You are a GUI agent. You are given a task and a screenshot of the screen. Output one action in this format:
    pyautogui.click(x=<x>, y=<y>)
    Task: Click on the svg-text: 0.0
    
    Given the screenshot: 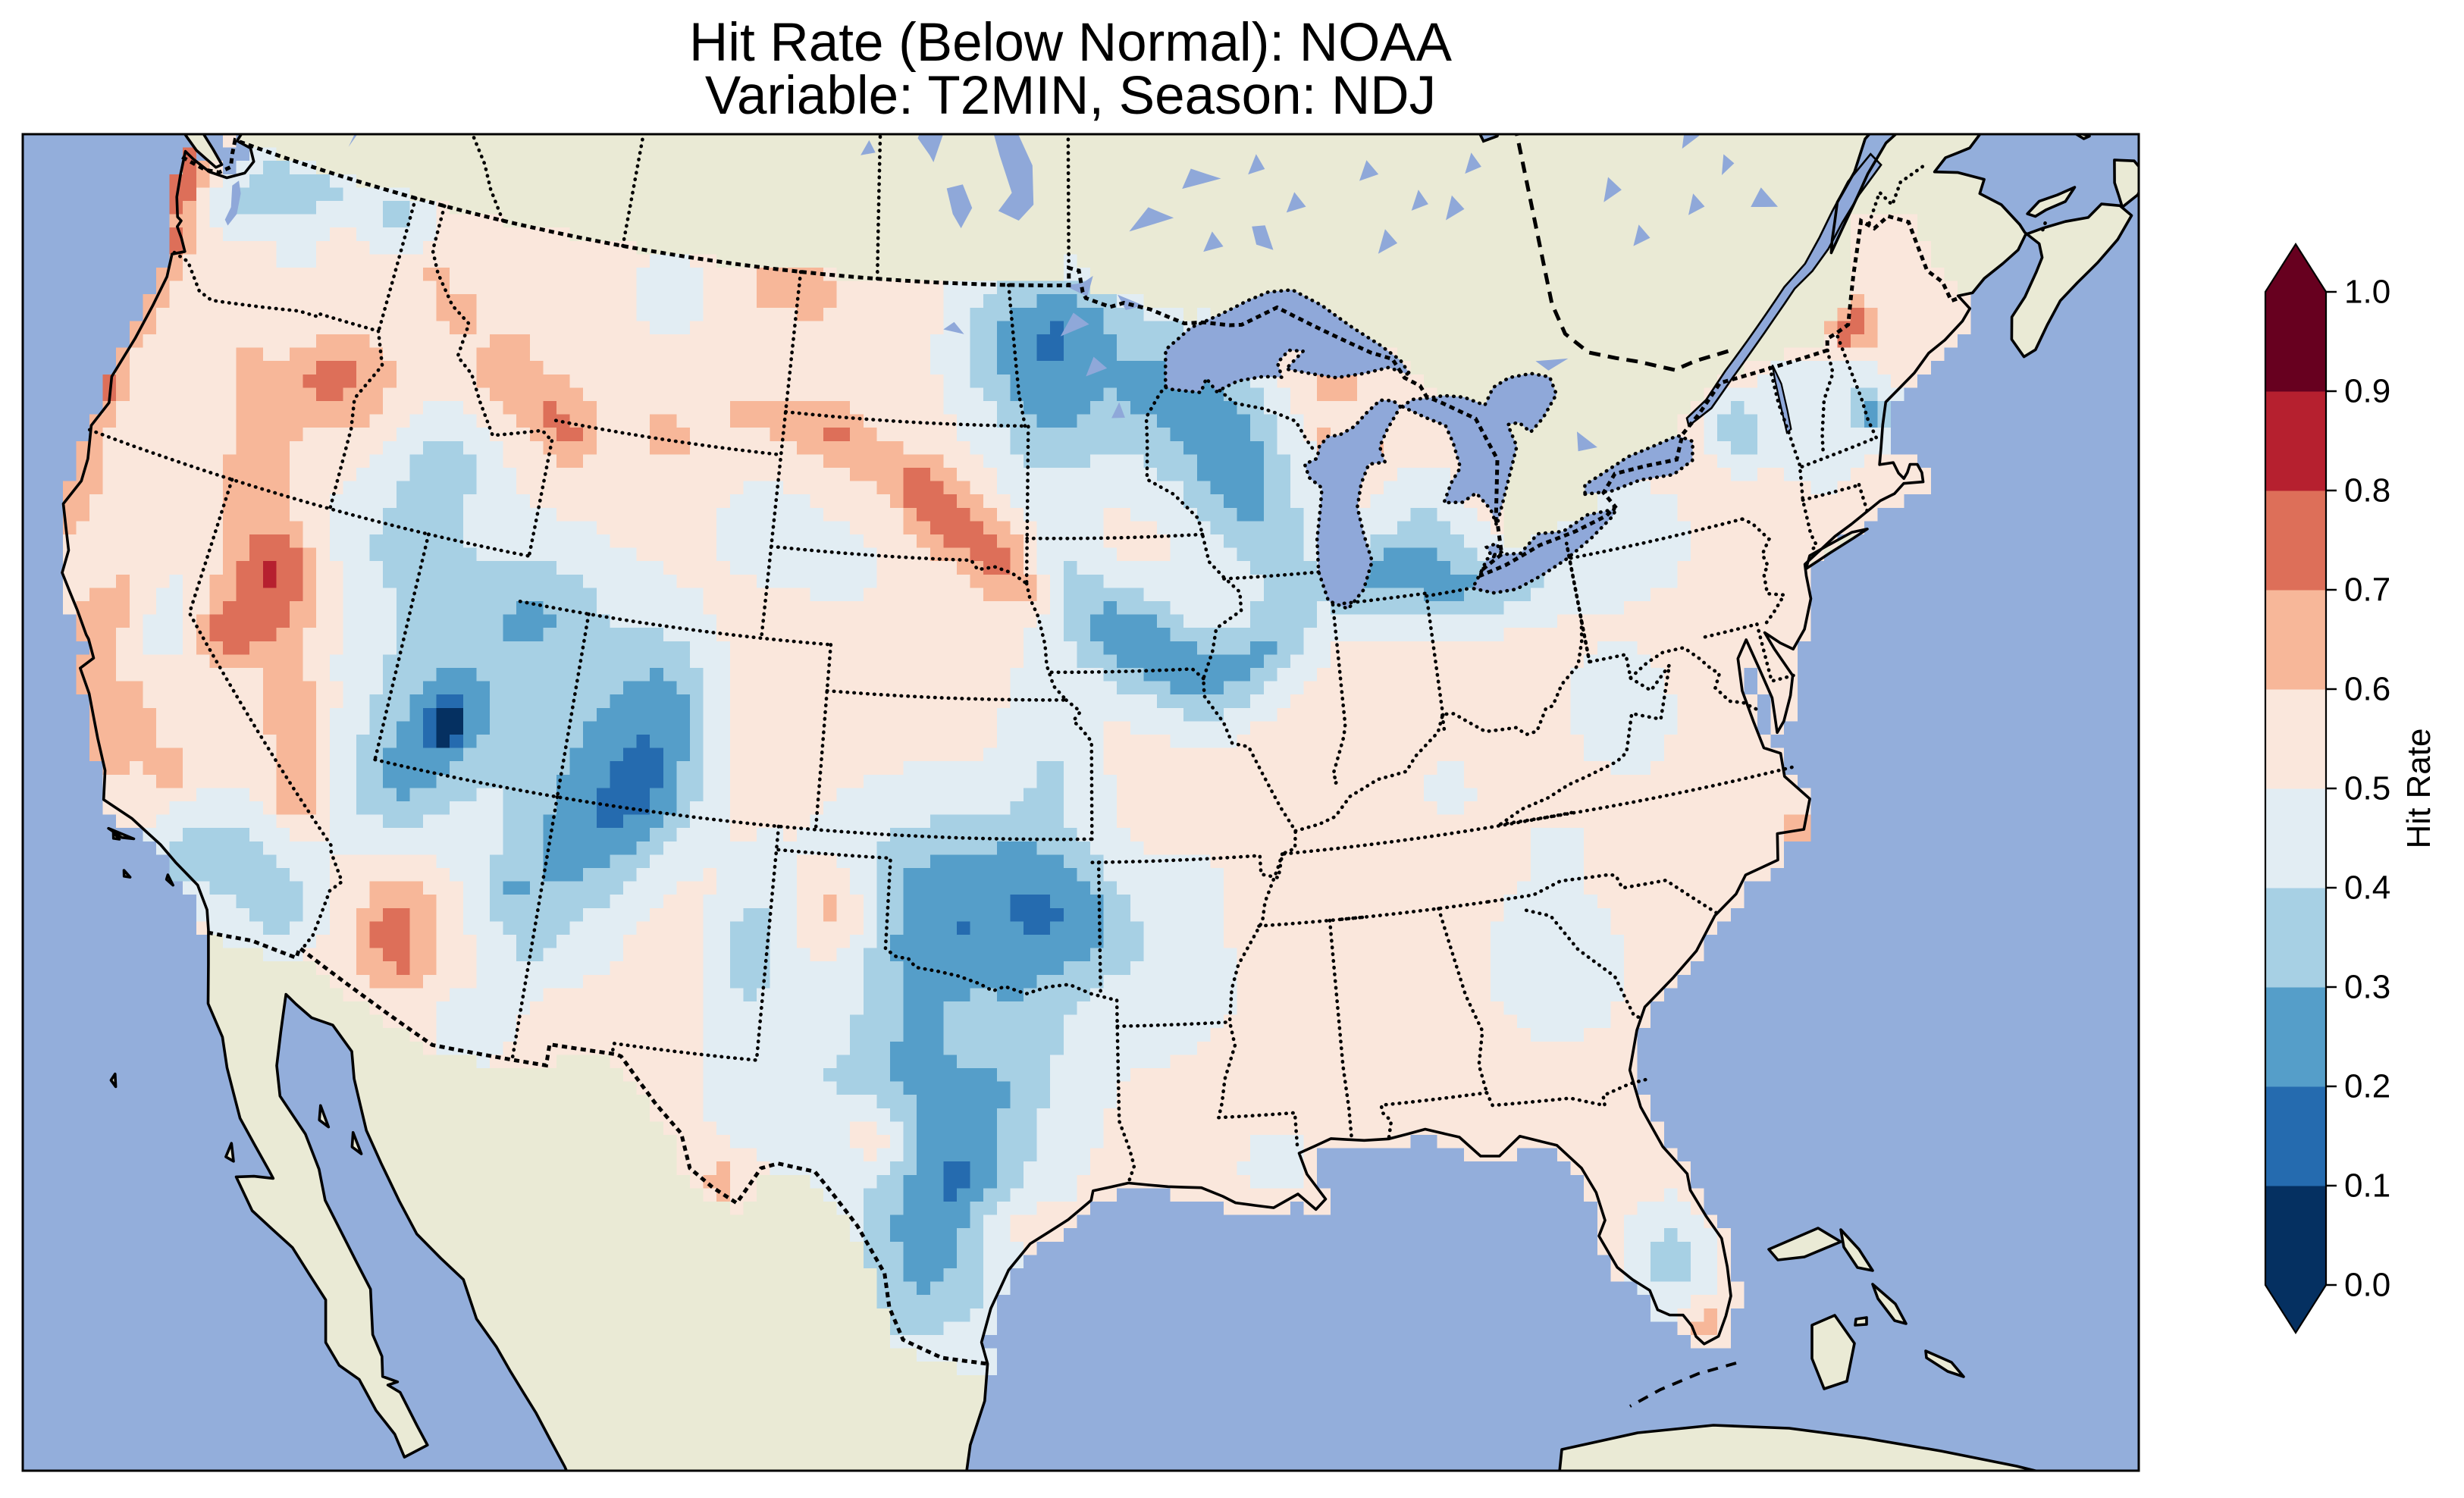 What is the action you would take?
    pyautogui.click(x=2367, y=1285)
    